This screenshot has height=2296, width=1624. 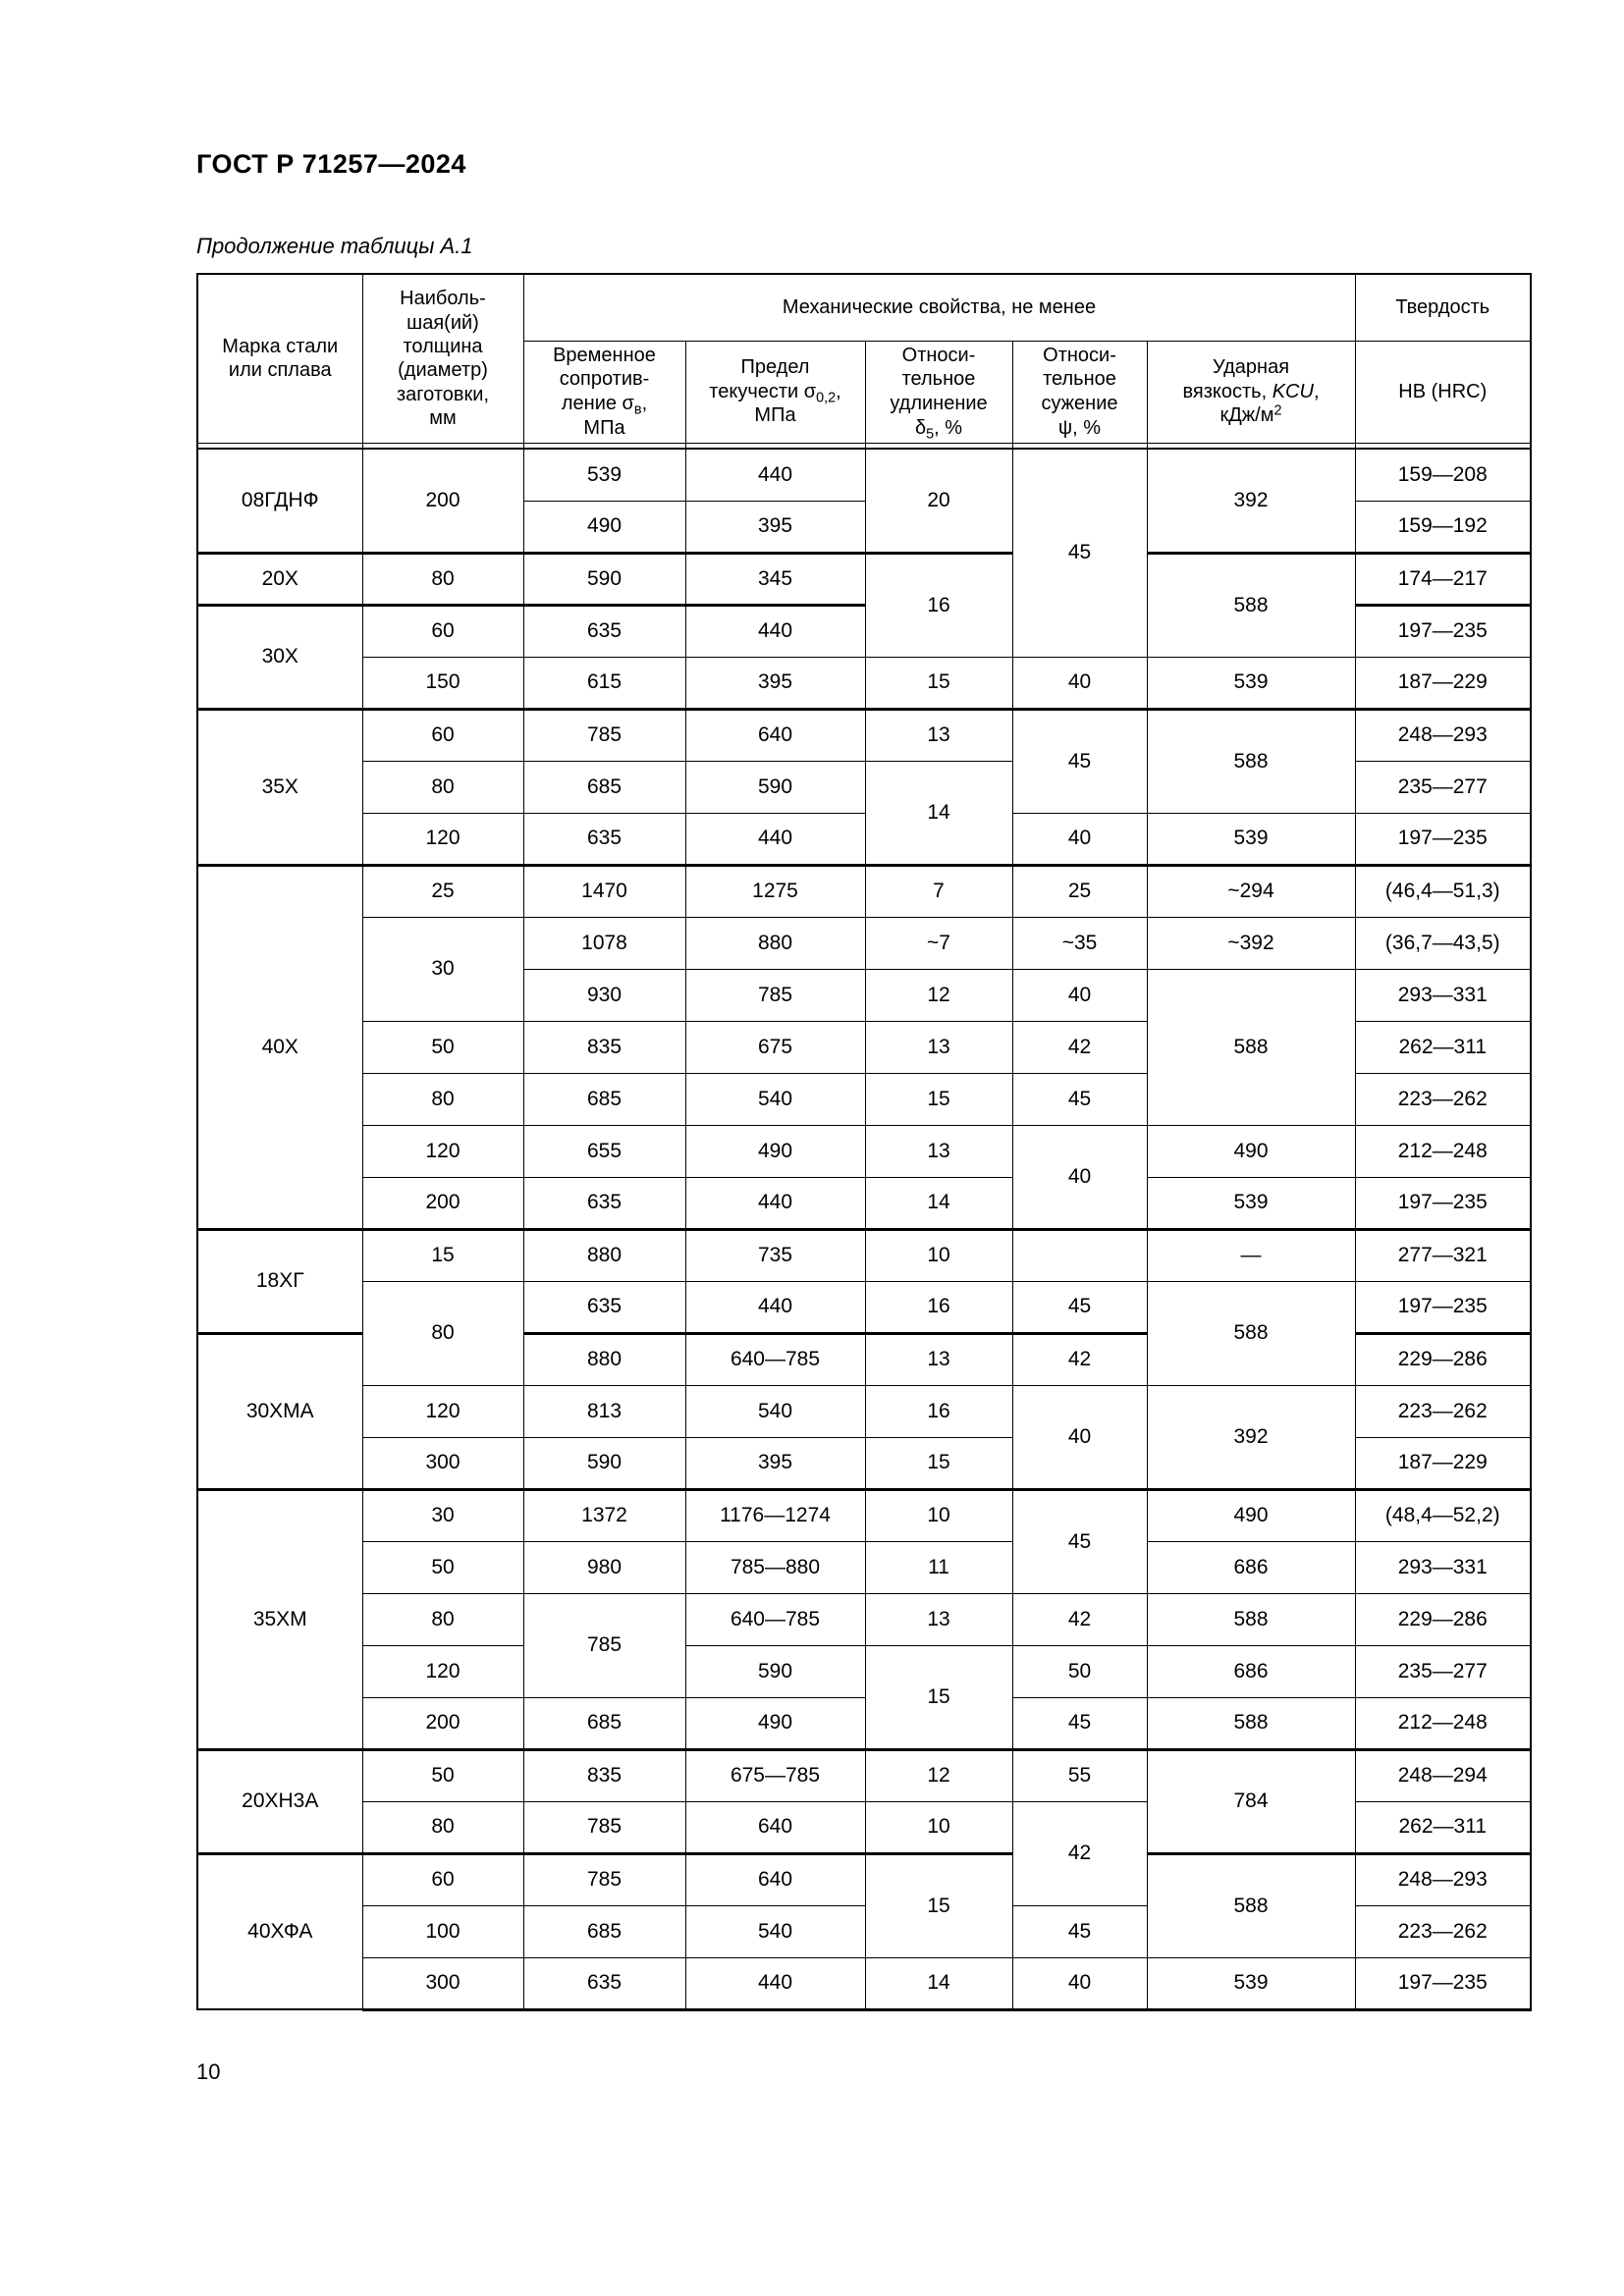 What do you see at coordinates (864, 786) in the screenshot?
I see `table-row: 35Х 60 785 640 13 45 588 248—293` at bounding box center [864, 786].